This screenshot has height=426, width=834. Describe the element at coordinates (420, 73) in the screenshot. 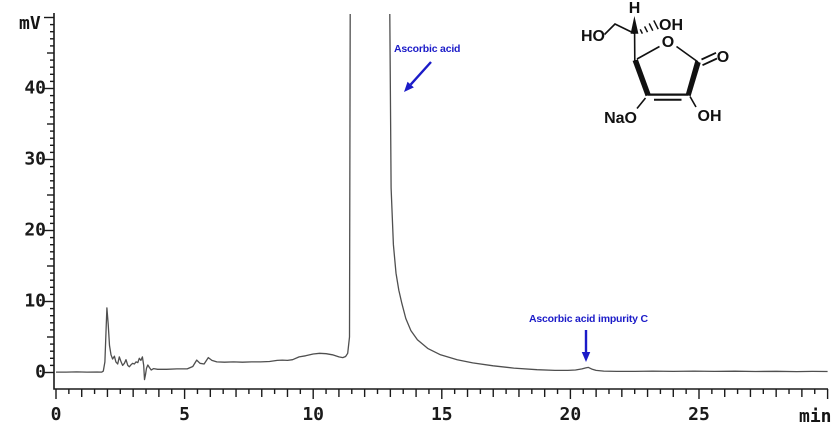

I see `annotation-arrow-line` at that location.